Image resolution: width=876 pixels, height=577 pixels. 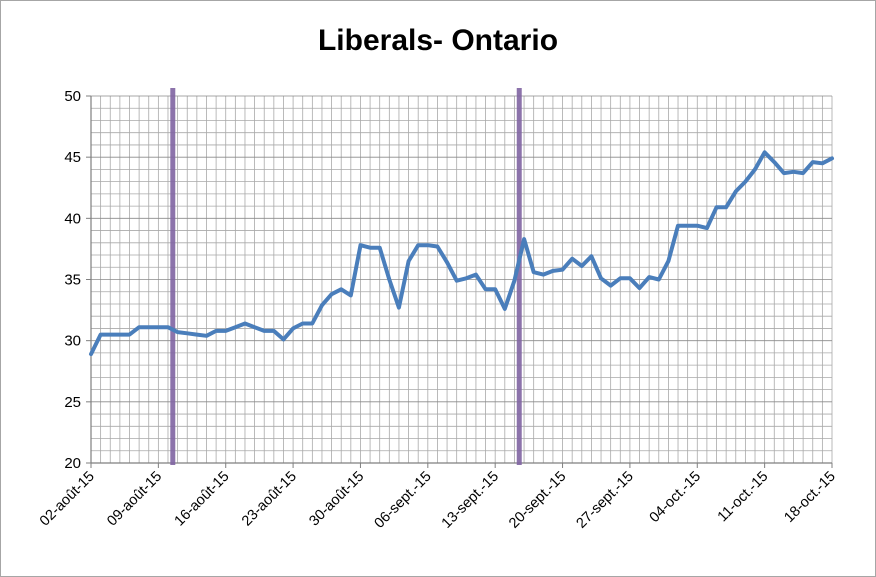 I want to click on x-tick-label: 06-sept.-15, so click(x=402, y=500).